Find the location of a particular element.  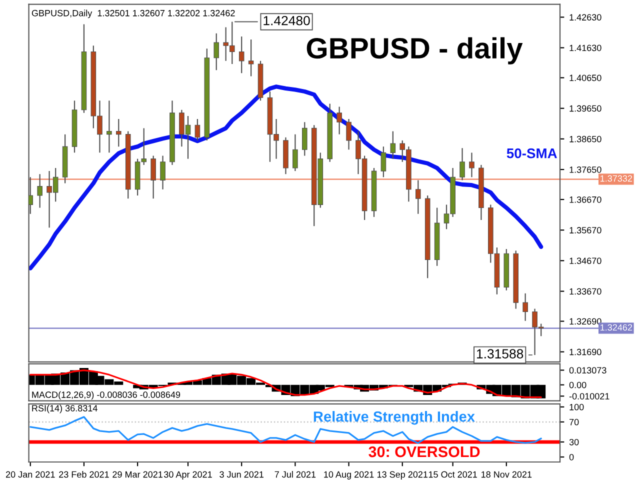

x-tick-label: 10 Aug 2021 is located at coordinates (349, 475).